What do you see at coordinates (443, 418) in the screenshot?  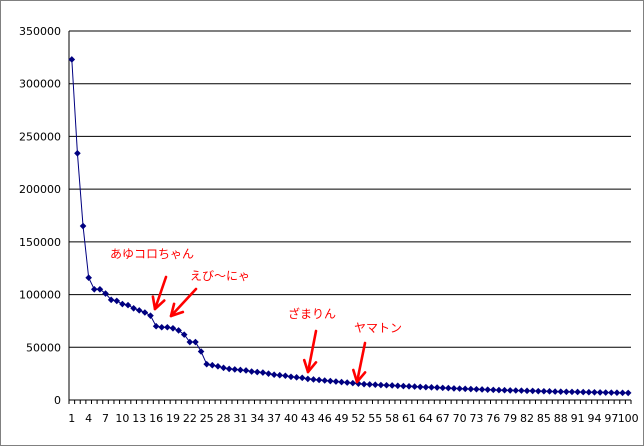 I see `x-tick-label: 67` at bounding box center [443, 418].